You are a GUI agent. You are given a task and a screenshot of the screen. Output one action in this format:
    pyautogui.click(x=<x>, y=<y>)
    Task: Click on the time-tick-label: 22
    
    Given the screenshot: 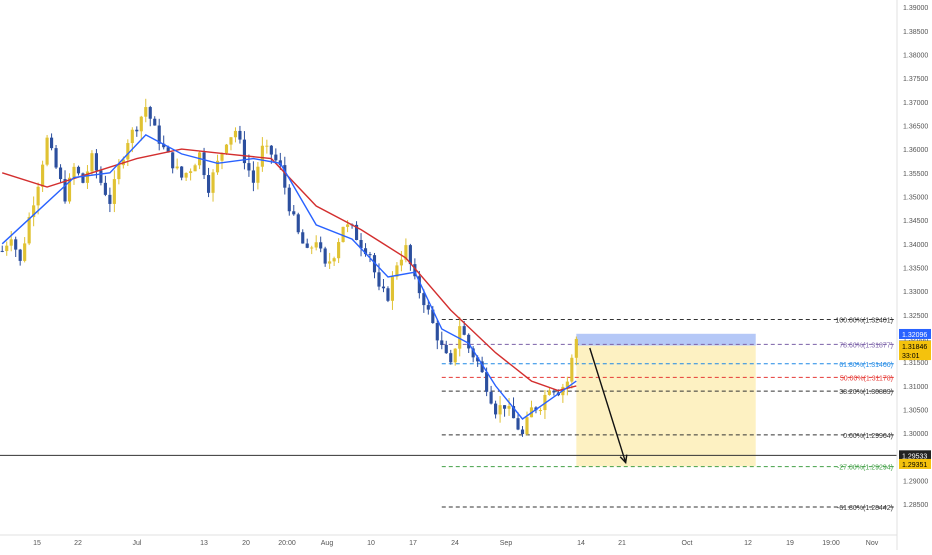 What is the action you would take?
    pyautogui.click(x=78, y=543)
    